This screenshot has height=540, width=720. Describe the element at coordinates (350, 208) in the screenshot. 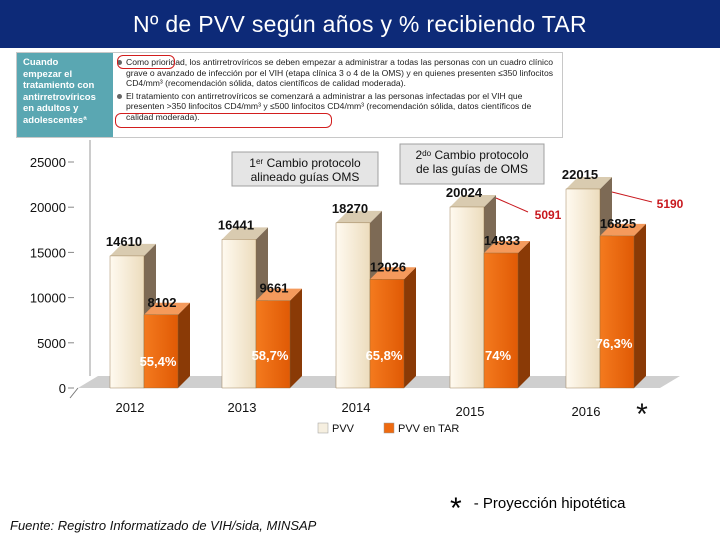

I see `pvv-value-label: 18270` at that location.